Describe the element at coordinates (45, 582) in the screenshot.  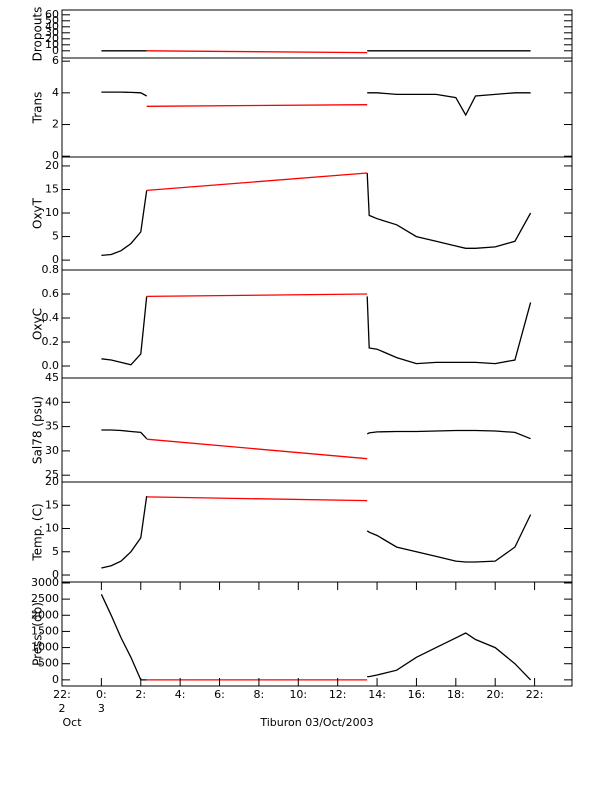
I see `y-tick-label: 3000` at that location.